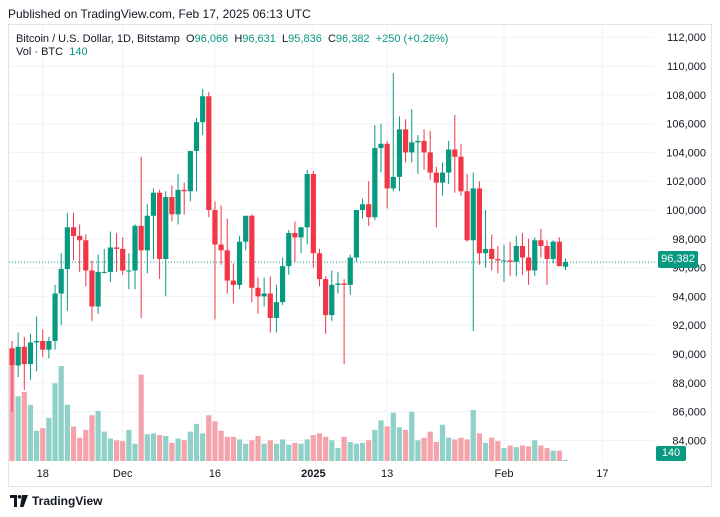  I want to click on y-tick-label: 104,000, so click(686, 153).